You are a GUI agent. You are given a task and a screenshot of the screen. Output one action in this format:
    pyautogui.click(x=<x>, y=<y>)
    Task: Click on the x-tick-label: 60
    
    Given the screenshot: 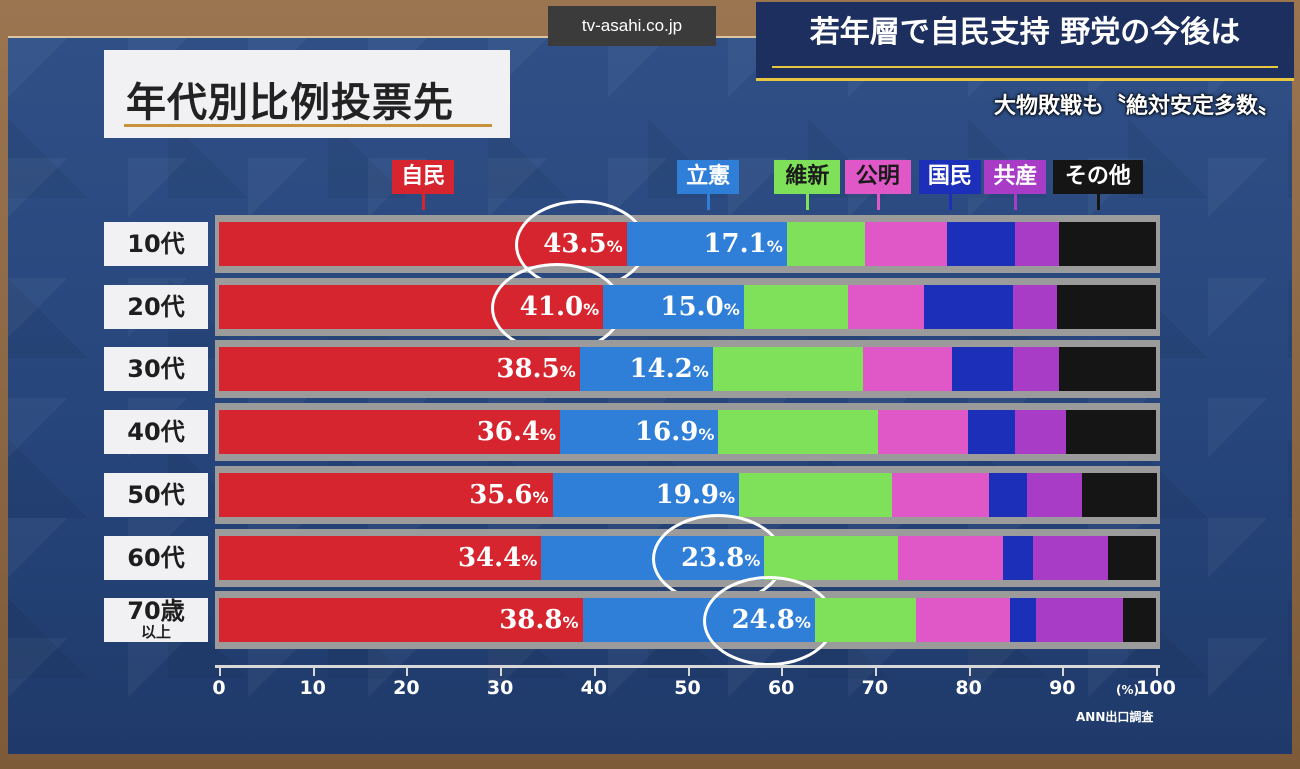 What is the action you would take?
    pyautogui.click(x=781, y=688)
    